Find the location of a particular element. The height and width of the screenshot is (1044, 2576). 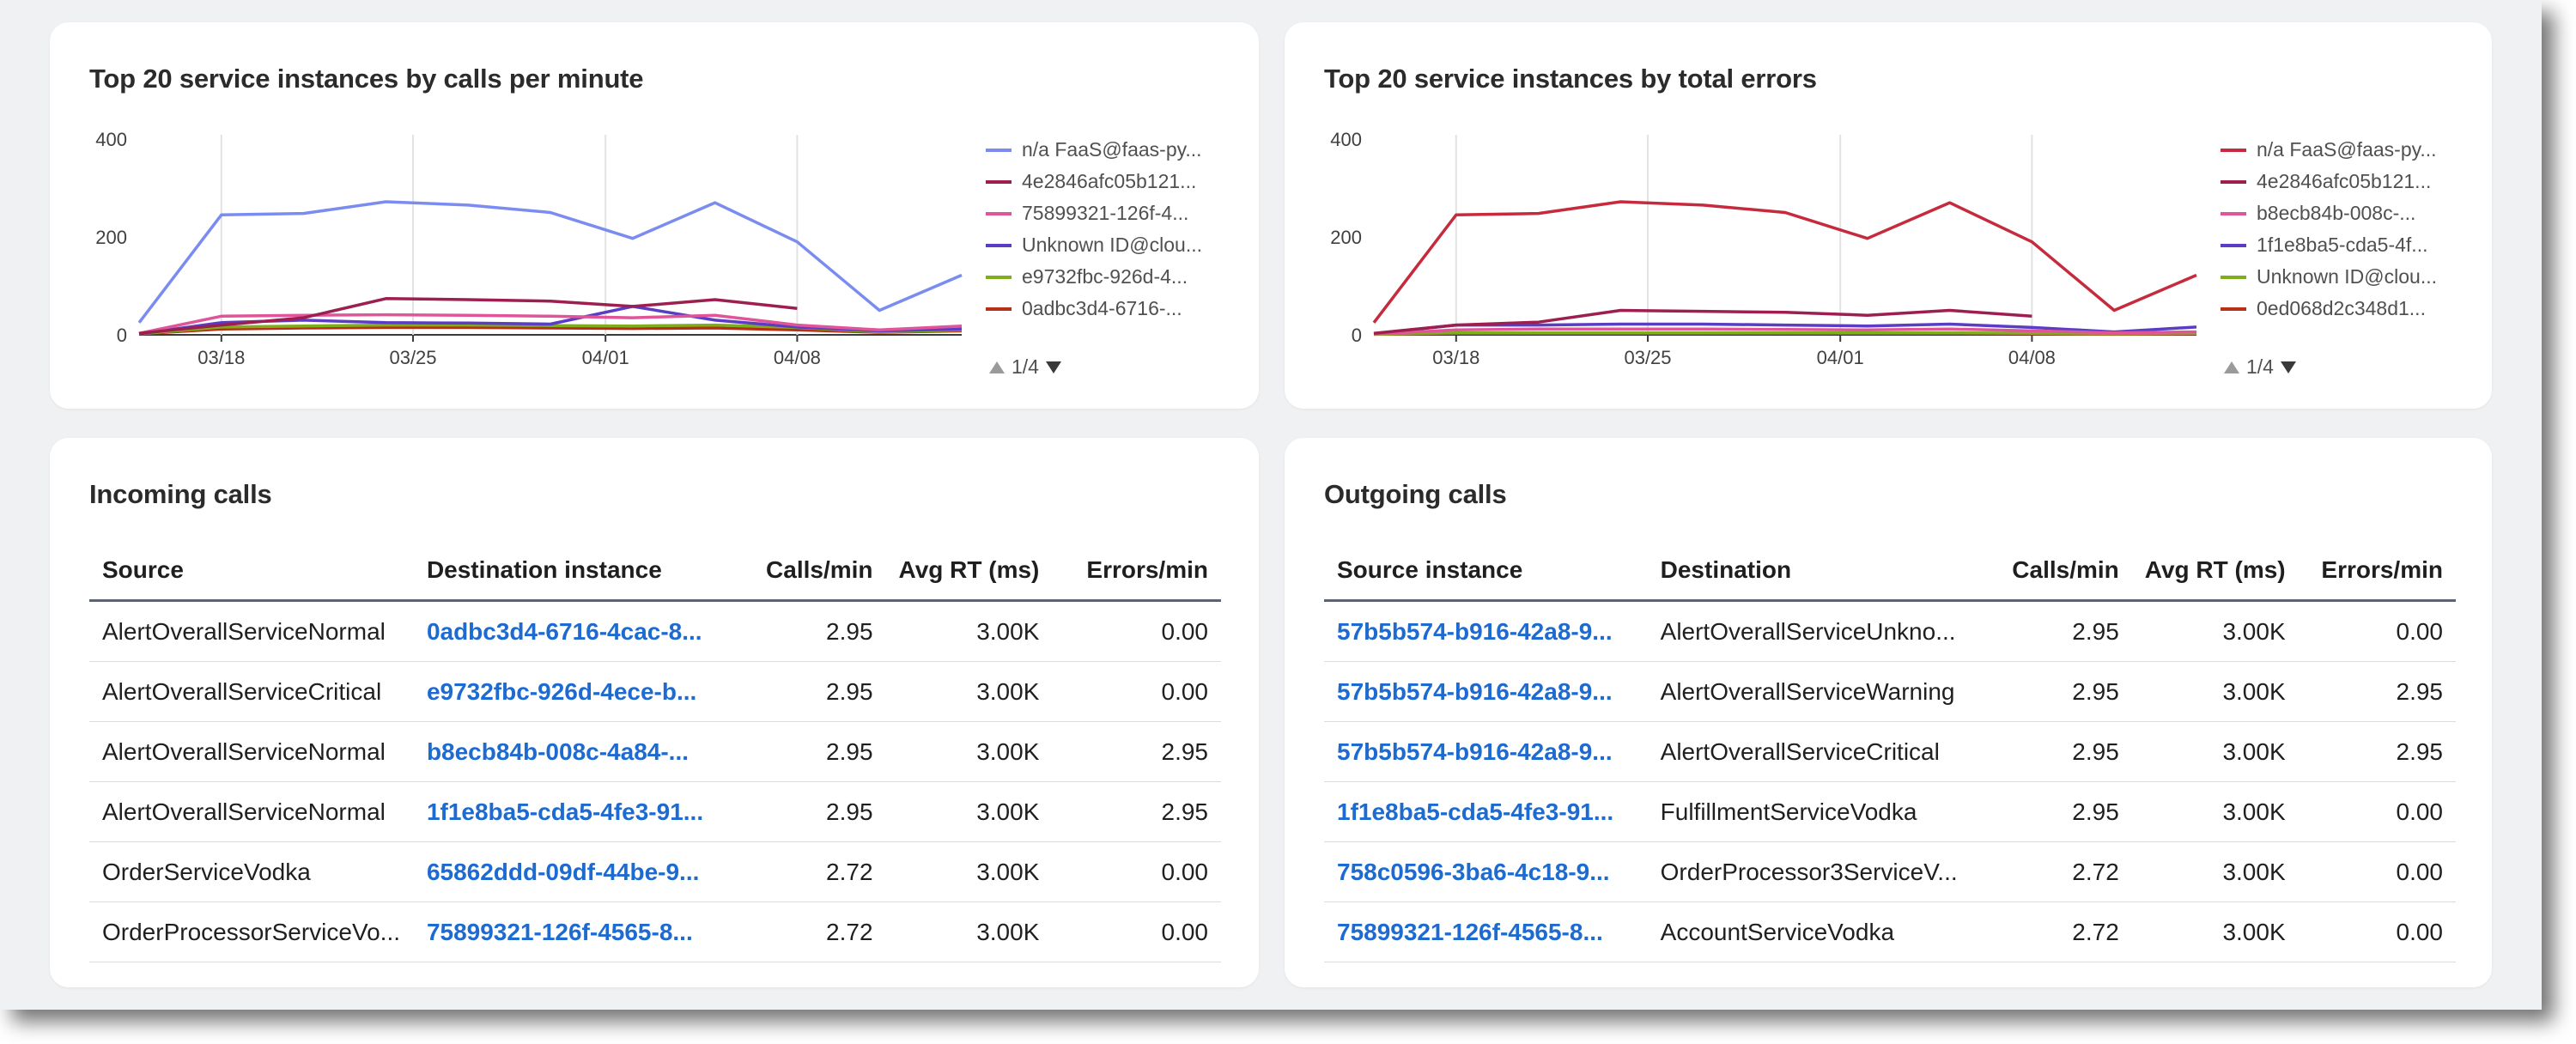

table-cell: OrderServiceVodka is located at coordinates (251, 871).